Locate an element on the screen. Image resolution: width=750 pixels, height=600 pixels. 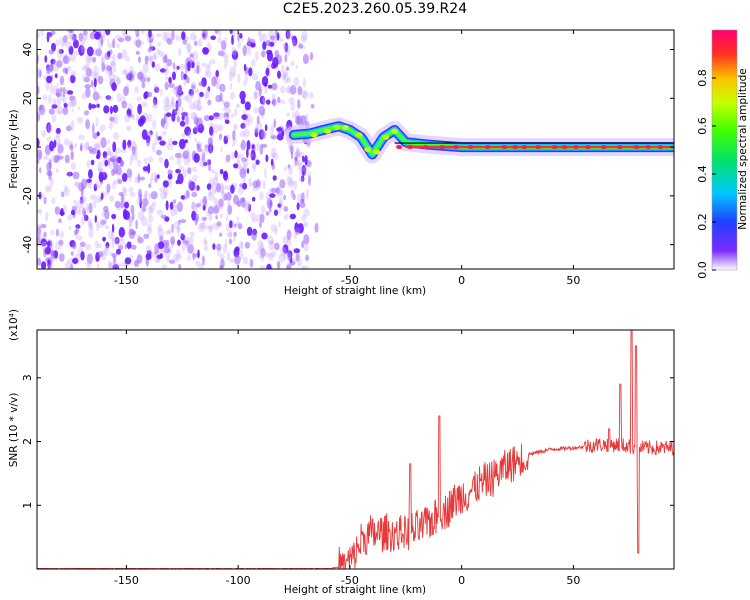
chart-title: C2E5.2023.260.05.39.R24 is located at coordinates (375, 9).